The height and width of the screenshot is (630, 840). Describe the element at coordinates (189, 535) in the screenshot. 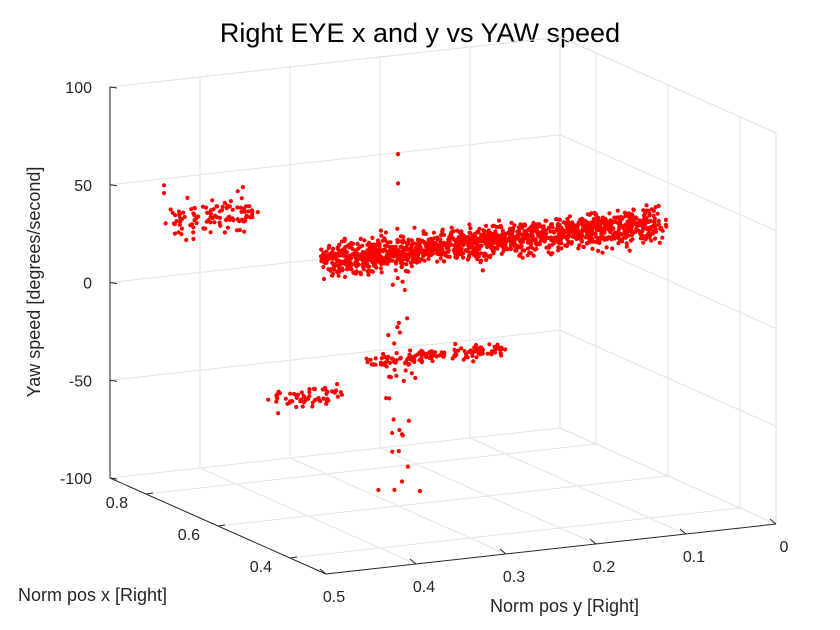

I see `x-tick-label: 0.6` at that location.